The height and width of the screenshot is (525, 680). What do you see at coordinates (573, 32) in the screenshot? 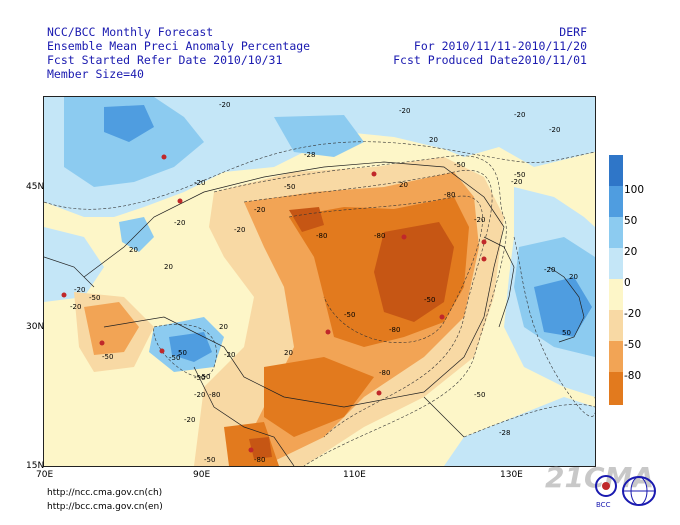
I see `model-name: DERF` at bounding box center [573, 32].